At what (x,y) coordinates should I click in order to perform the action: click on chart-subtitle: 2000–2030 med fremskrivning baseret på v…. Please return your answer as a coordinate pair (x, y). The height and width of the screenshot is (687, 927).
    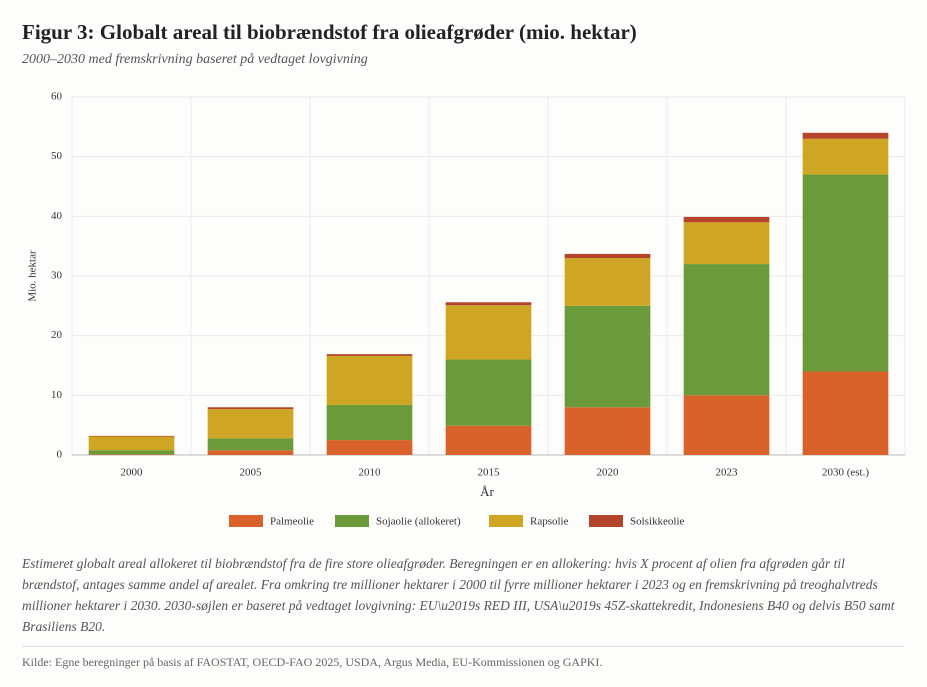
    Looking at the image, I should click on (195, 59).